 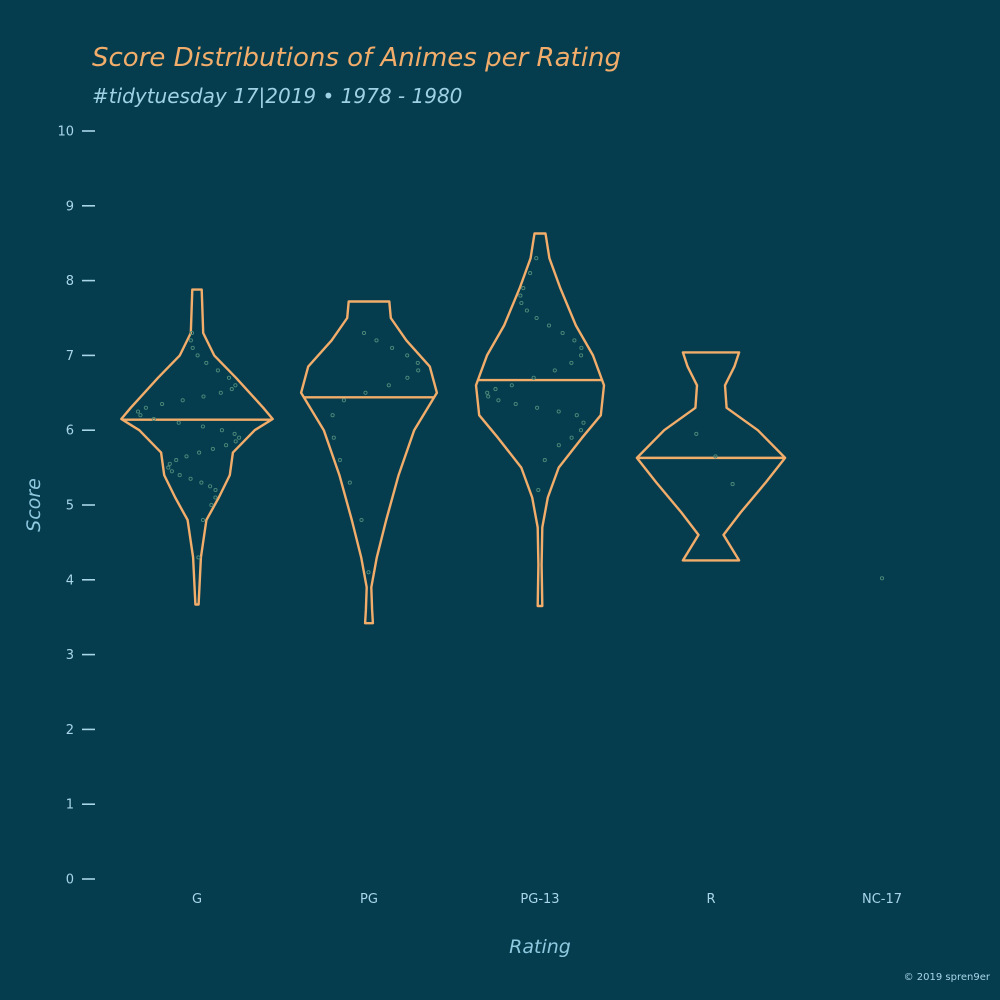 What do you see at coordinates (70, 580) in the screenshot?
I see `y-tick-label: 4` at bounding box center [70, 580].